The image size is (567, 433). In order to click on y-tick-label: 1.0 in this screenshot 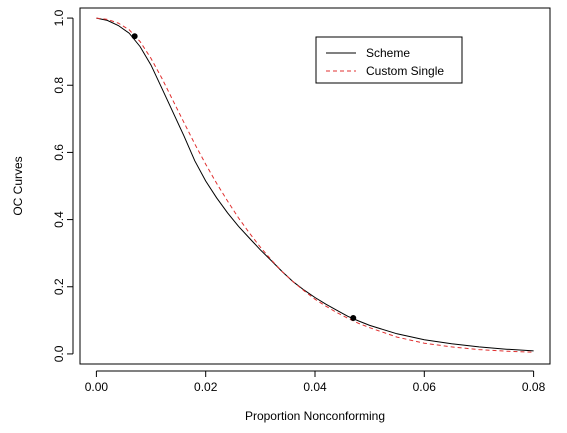, I will do `click(59, 17)`.